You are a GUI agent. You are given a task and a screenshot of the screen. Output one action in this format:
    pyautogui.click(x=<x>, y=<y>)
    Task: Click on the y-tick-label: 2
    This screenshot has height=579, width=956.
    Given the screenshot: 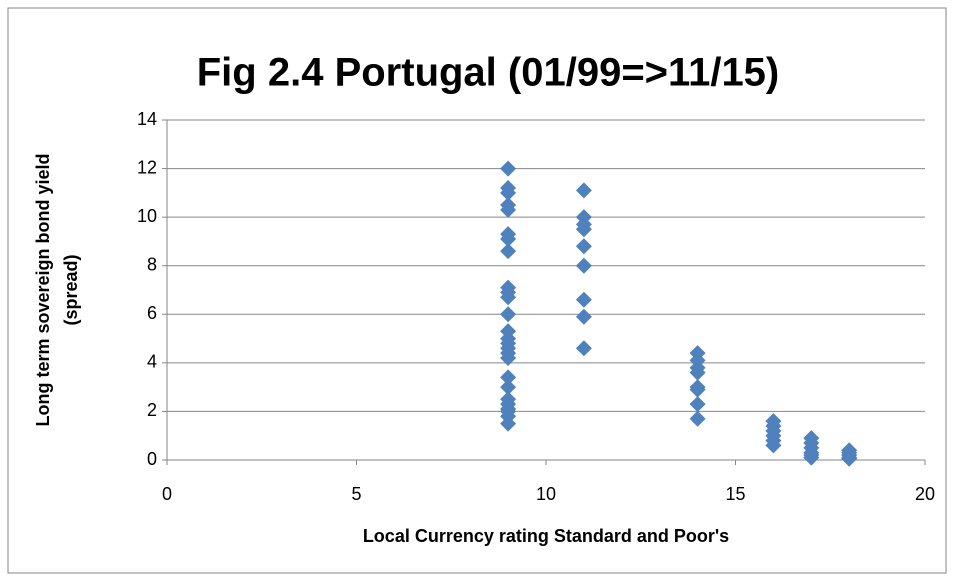 What is the action you would take?
    pyautogui.click(x=152, y=410)
    